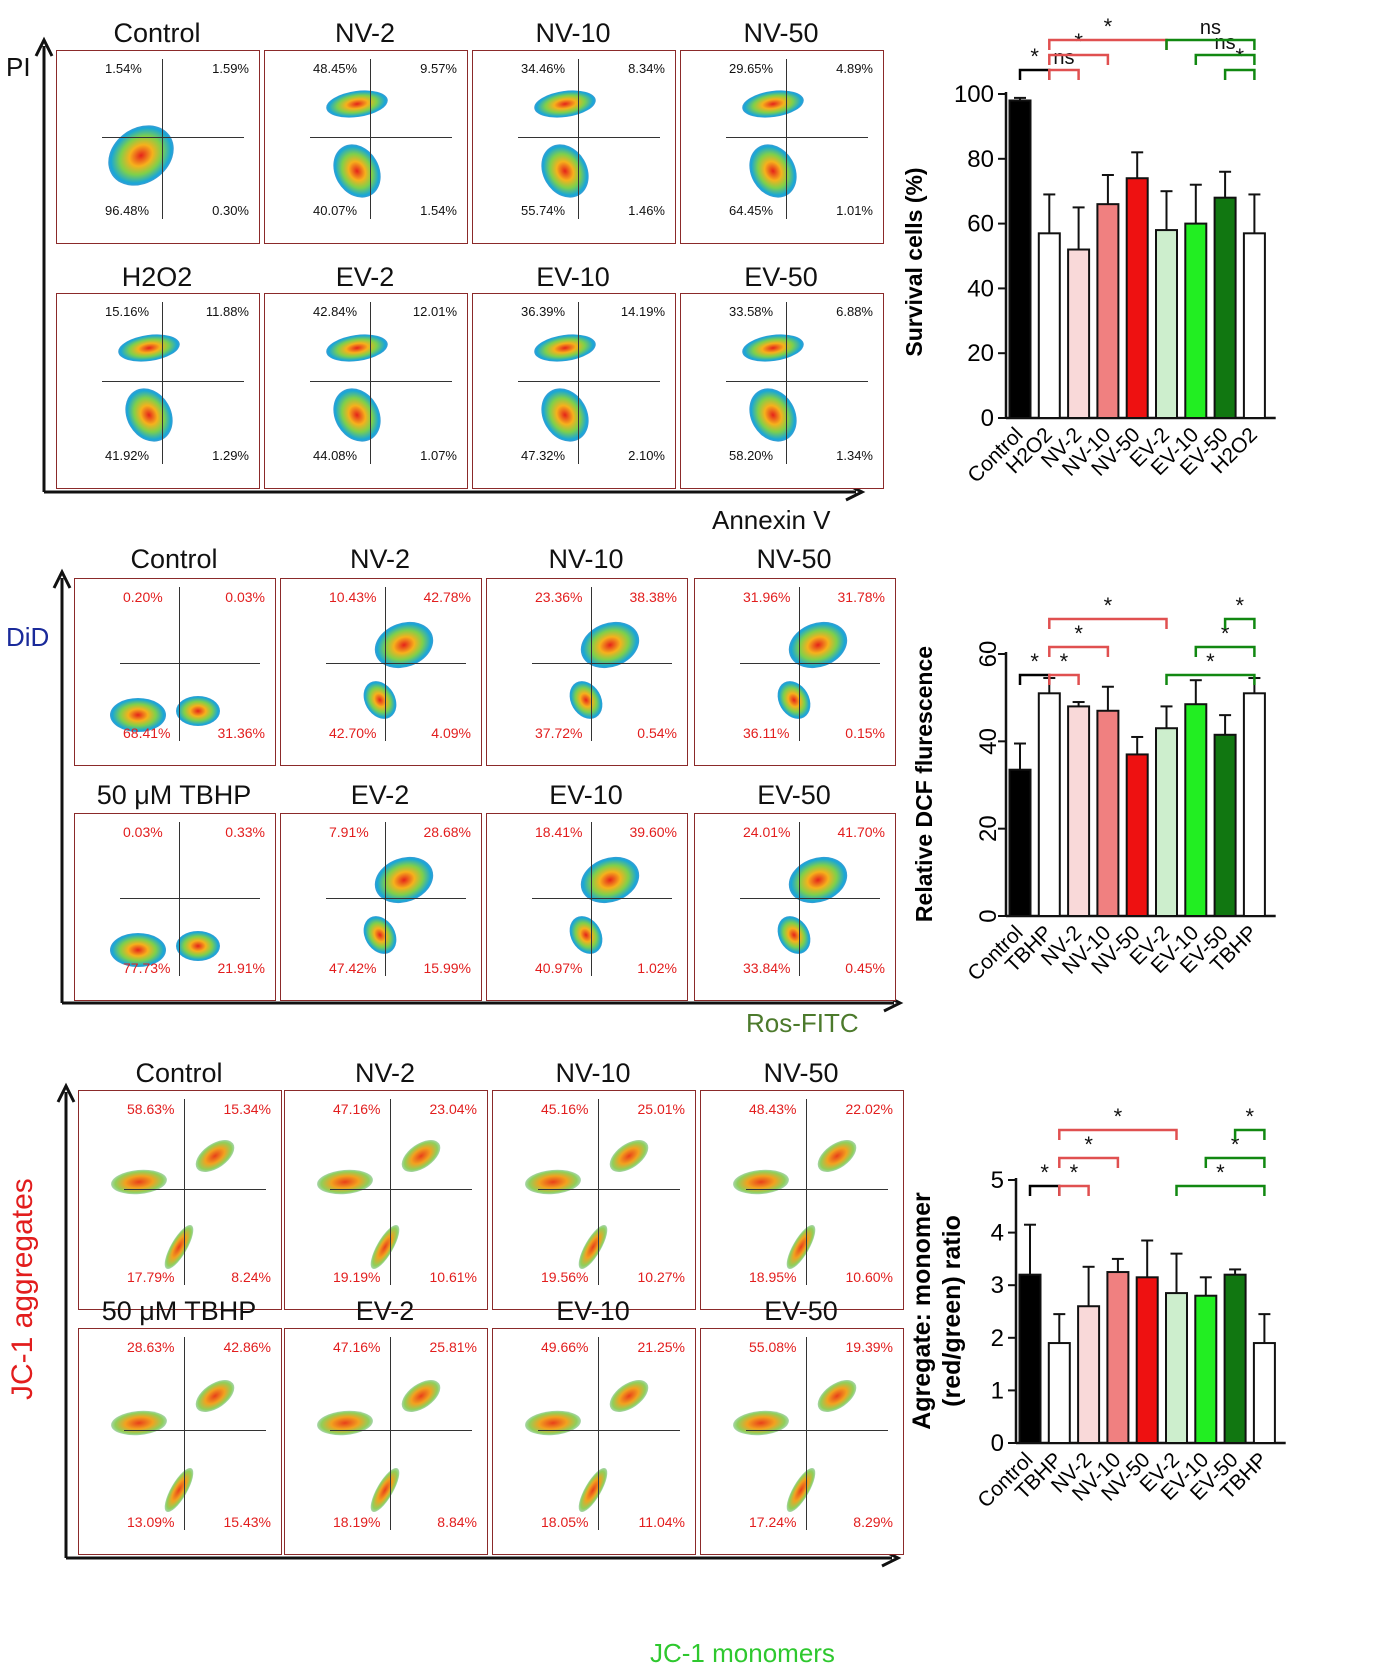 This screenshot has height=1677, width=1394. I want to click on flow-plot: 55.08% 19.39% 17.24% 8.29%, so click(802, 1441).